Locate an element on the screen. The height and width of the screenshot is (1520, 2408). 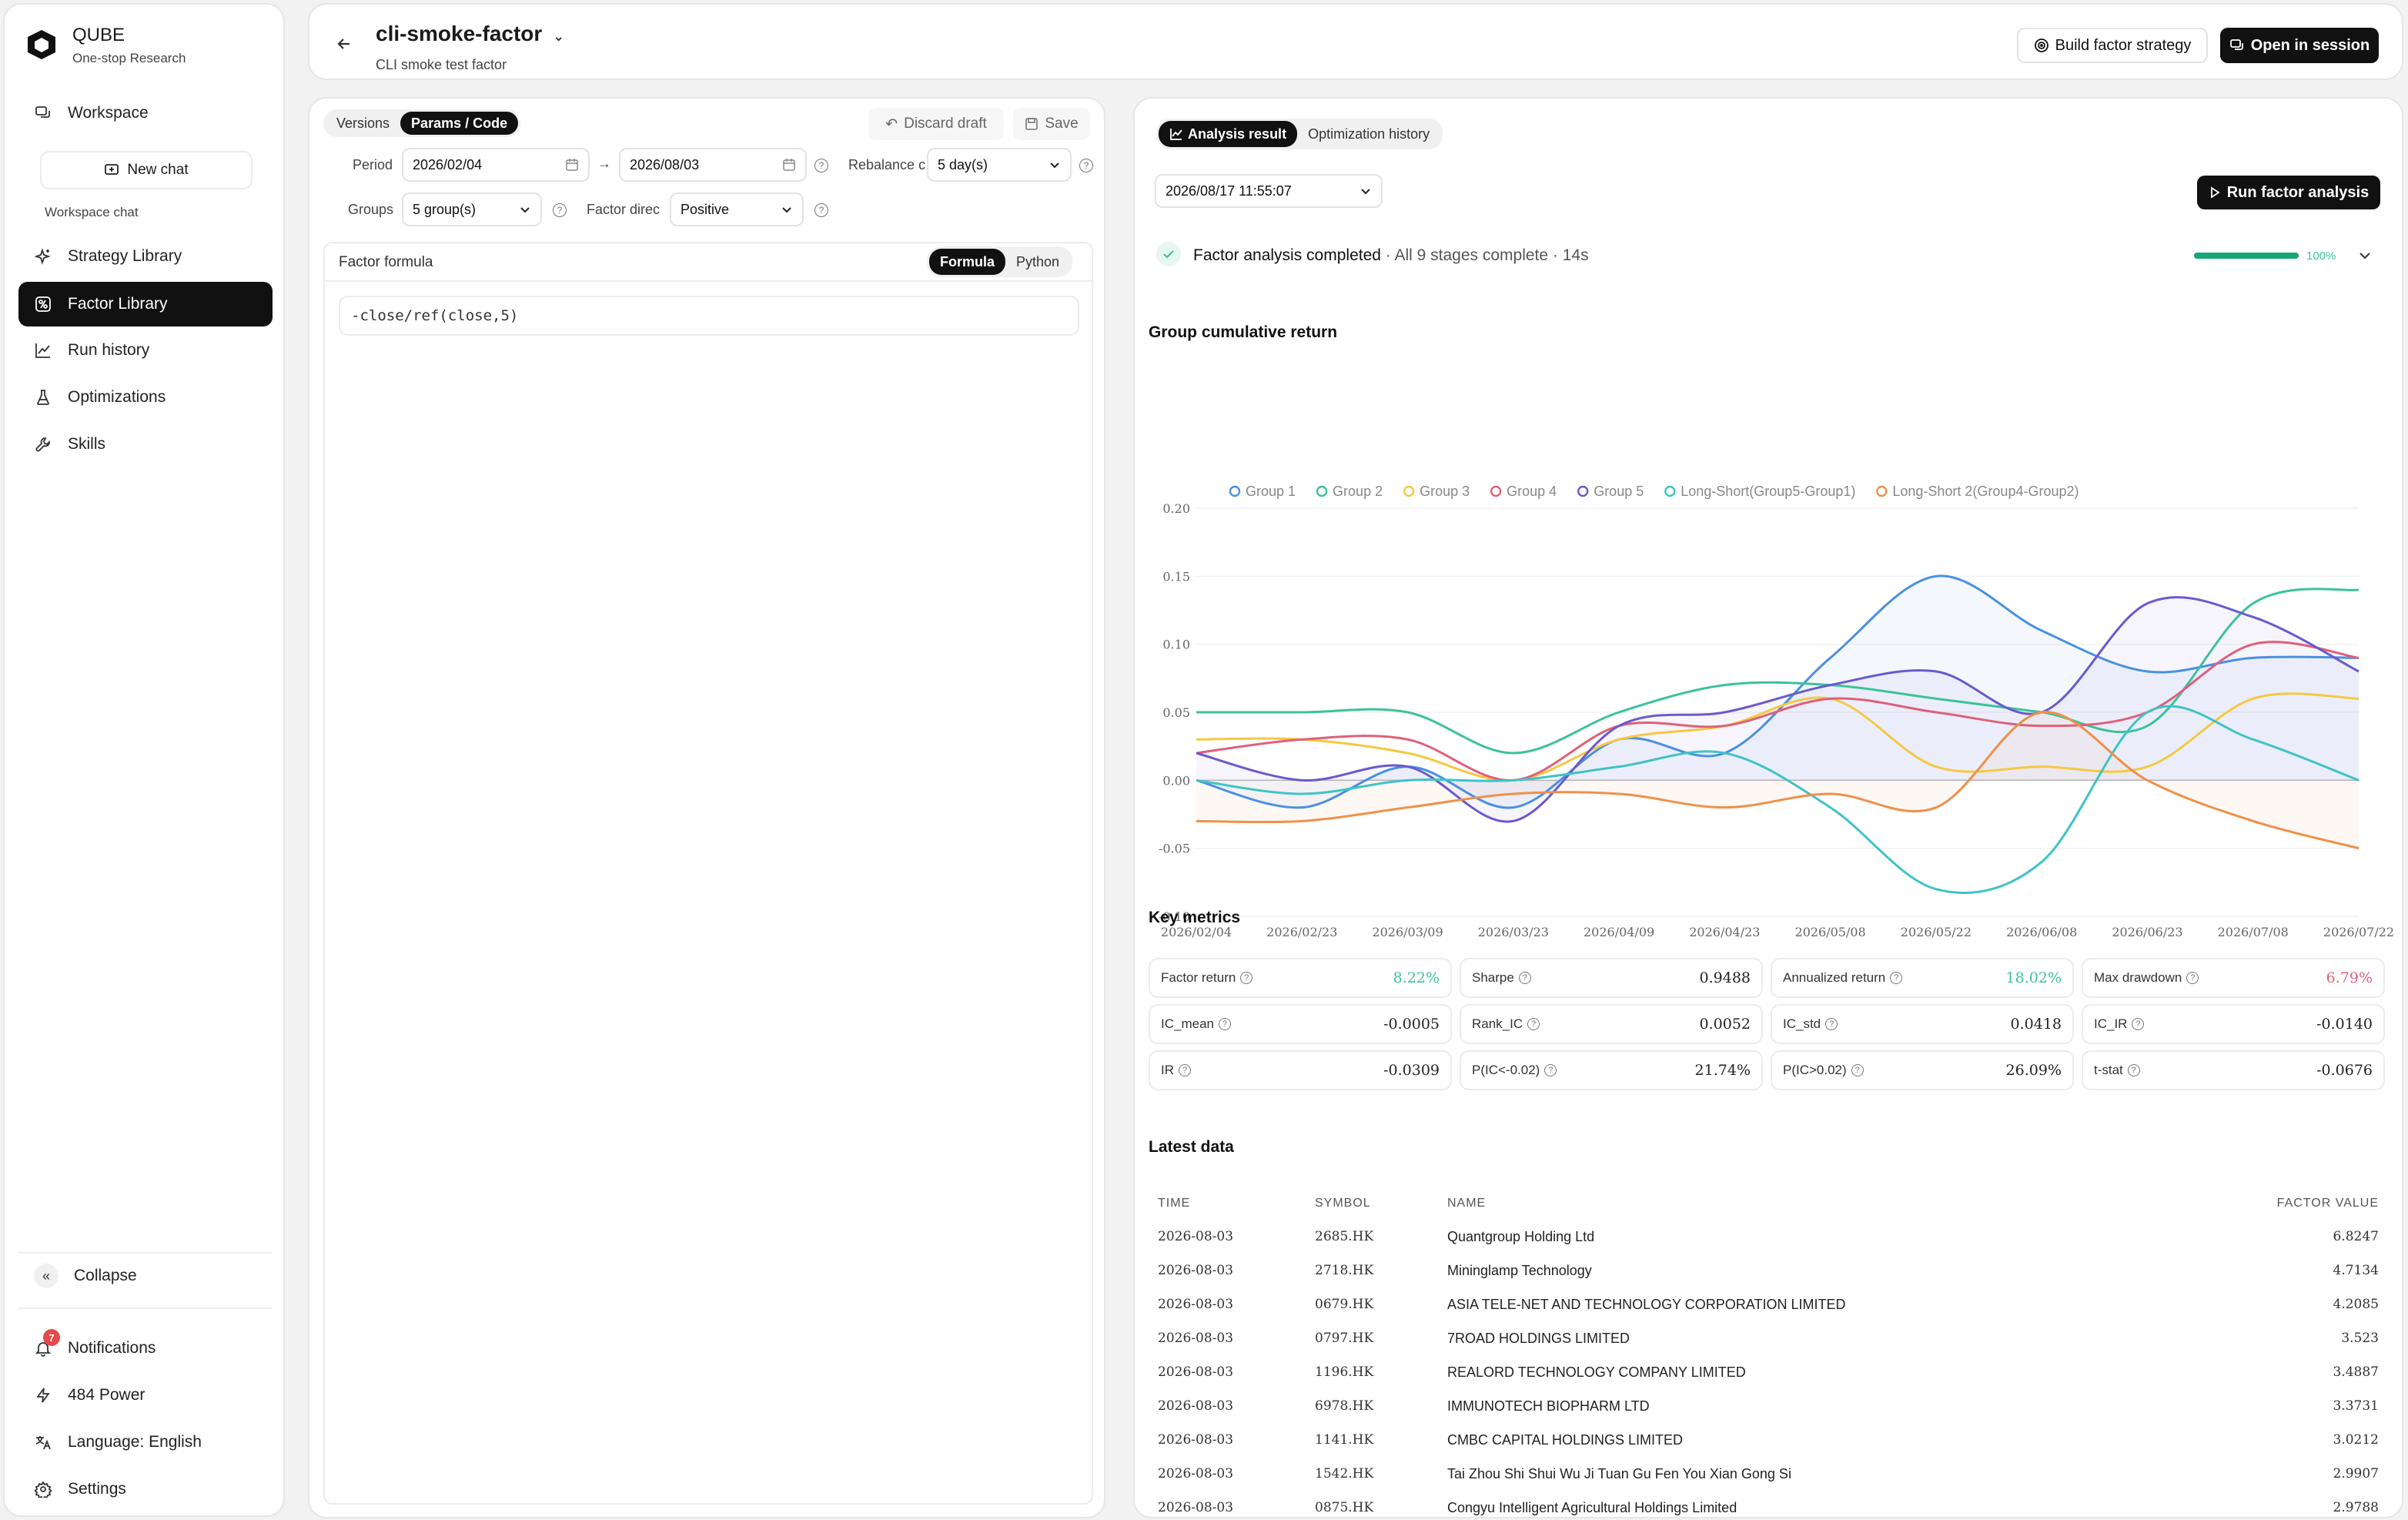
direction-label: Factor direc is located at coordinates (624, 209).